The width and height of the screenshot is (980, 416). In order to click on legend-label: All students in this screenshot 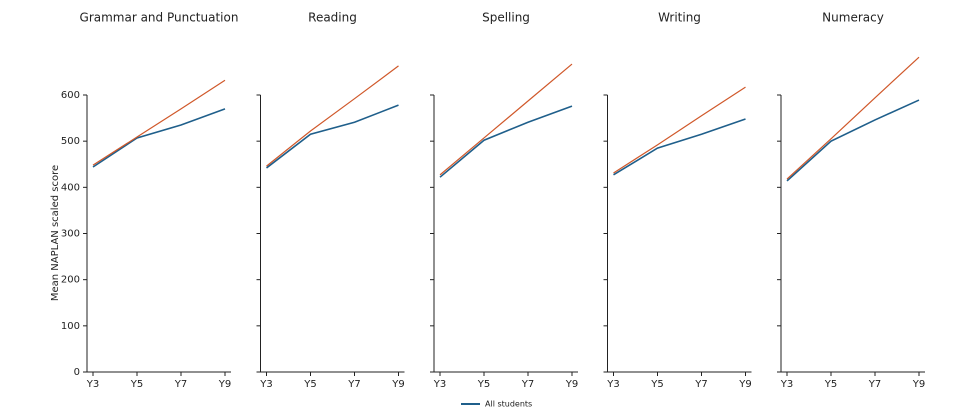, I will do `click(508, 404)`.